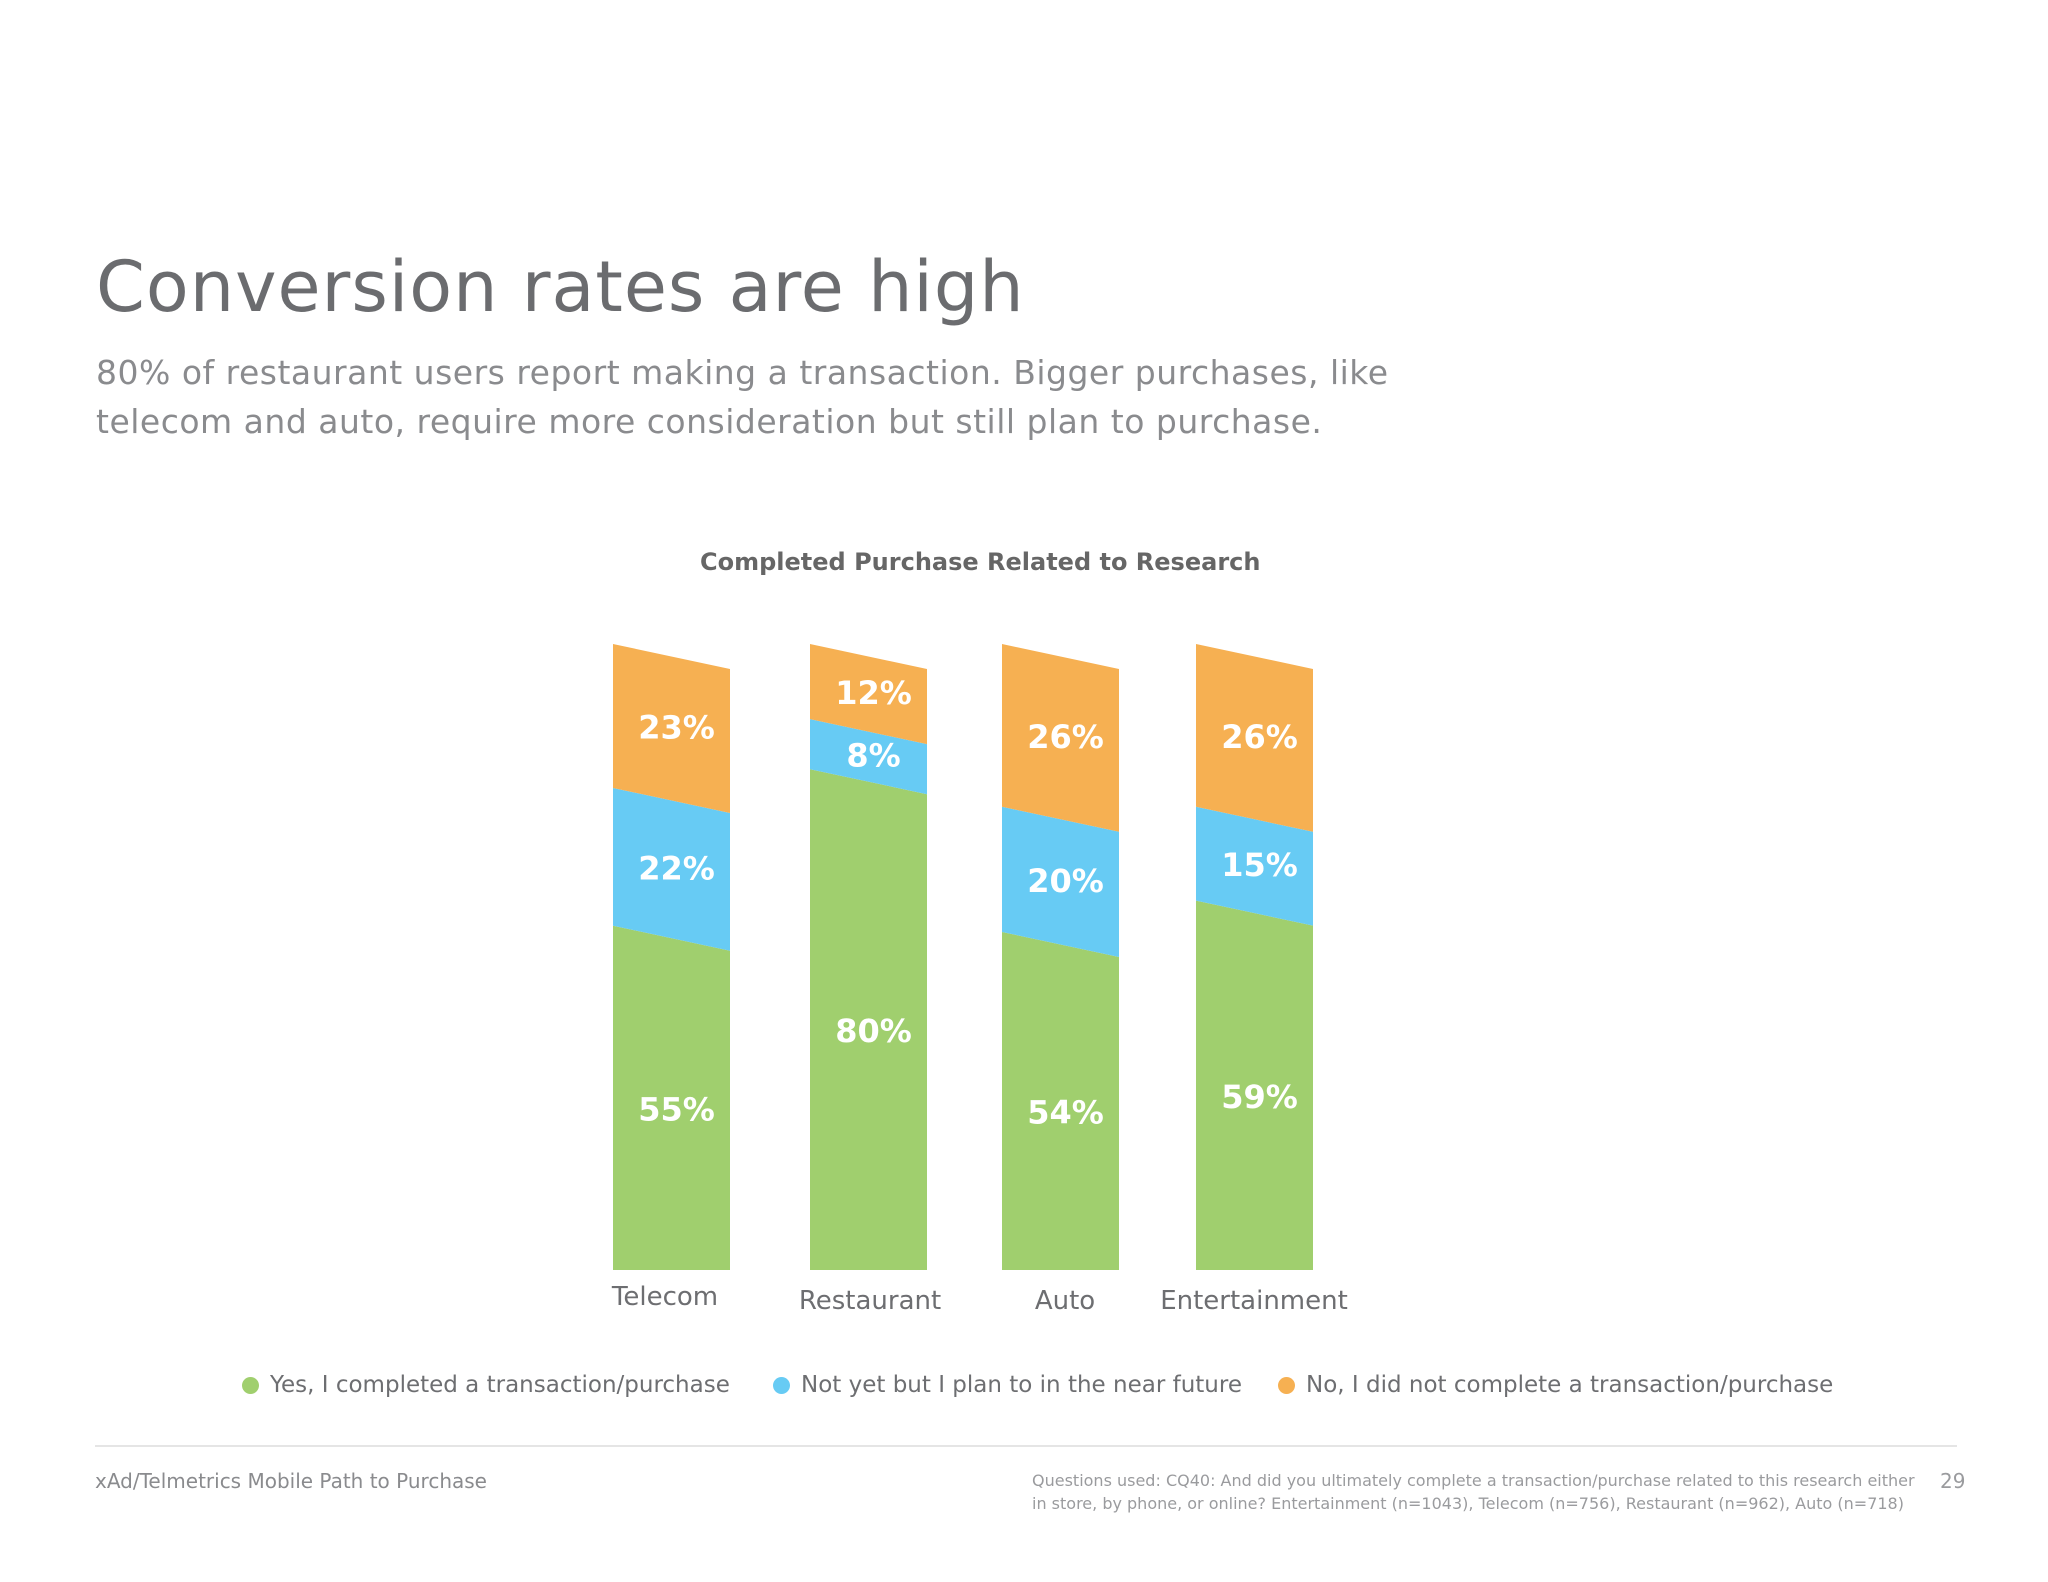 Image resolution: width=2048 pixels, height=1582 pixels. Describe the element at coordinates (1065, 1112) in the screenshot. I see `data-label-auto-completed: 54%` at that location.